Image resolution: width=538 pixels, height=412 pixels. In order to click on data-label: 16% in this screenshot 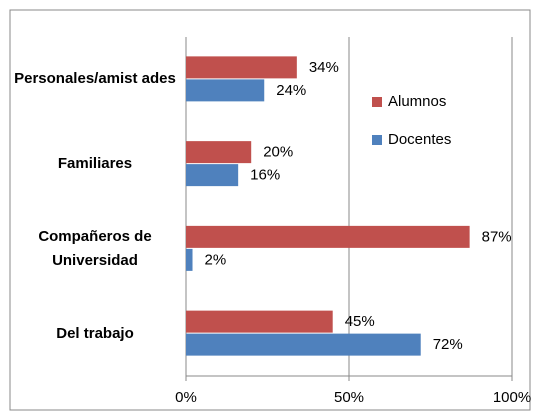, I will do `click(265, 175)`.